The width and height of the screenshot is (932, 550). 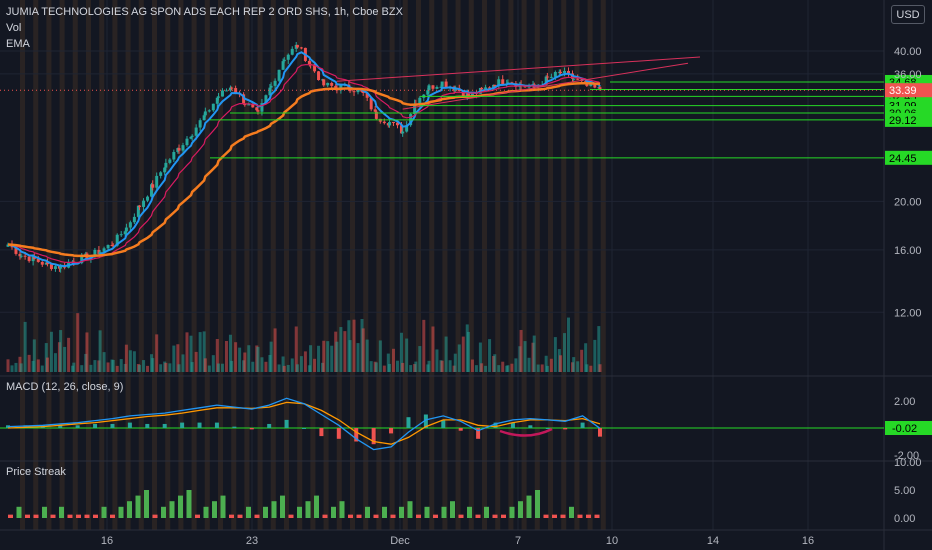 What do you see at coordinates (14, 28) in the screenshot?
I see `vol-indicator-label: Vol` at bounding box center [14, 28].